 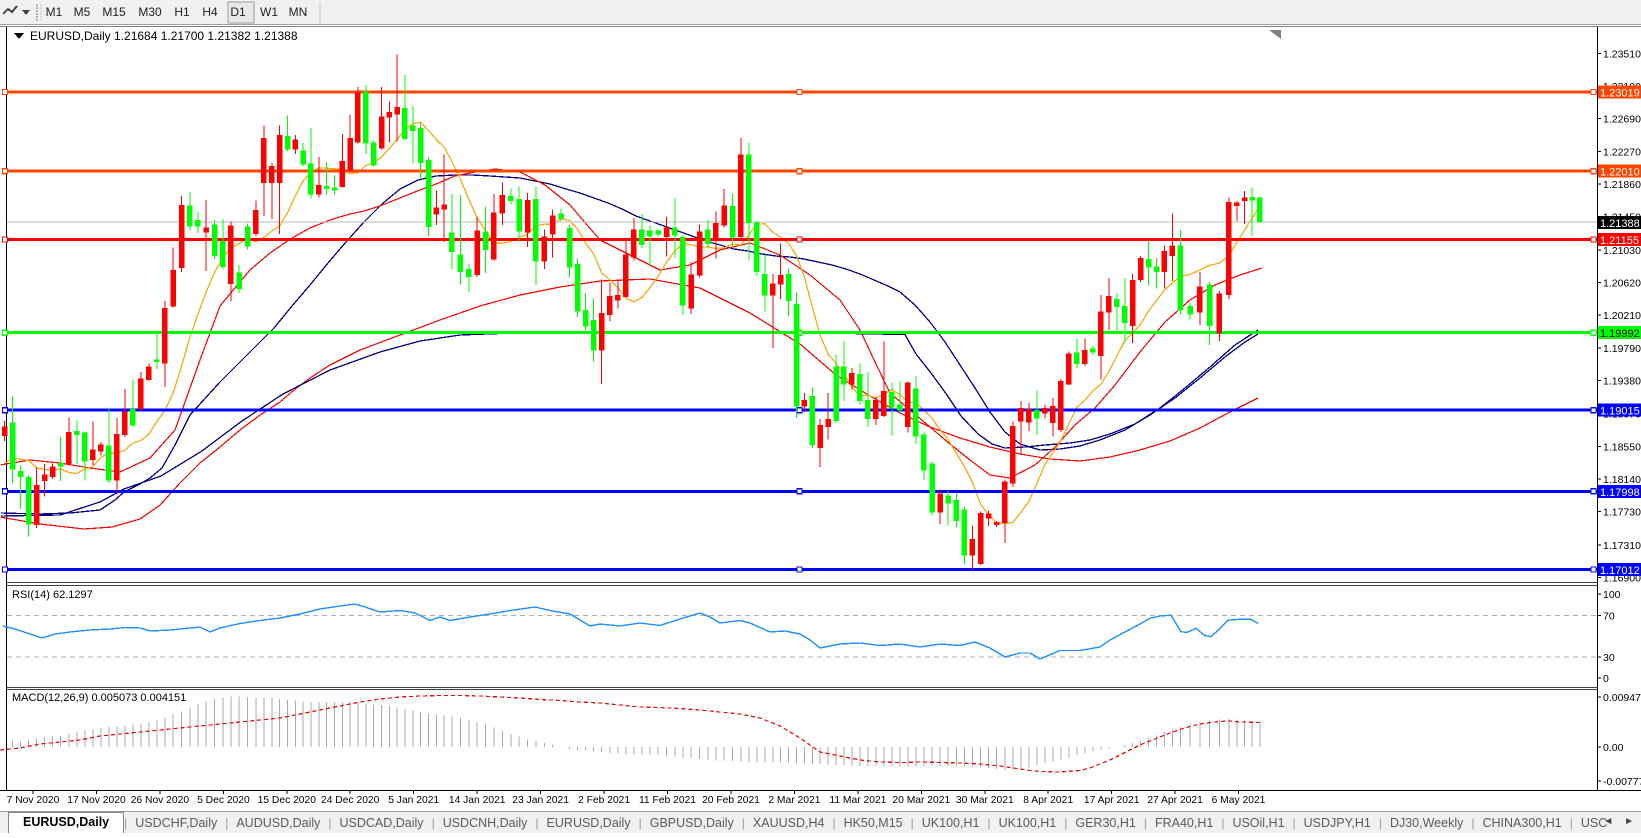 I want to click on svg-text: W1, so click(x=269, y=12).